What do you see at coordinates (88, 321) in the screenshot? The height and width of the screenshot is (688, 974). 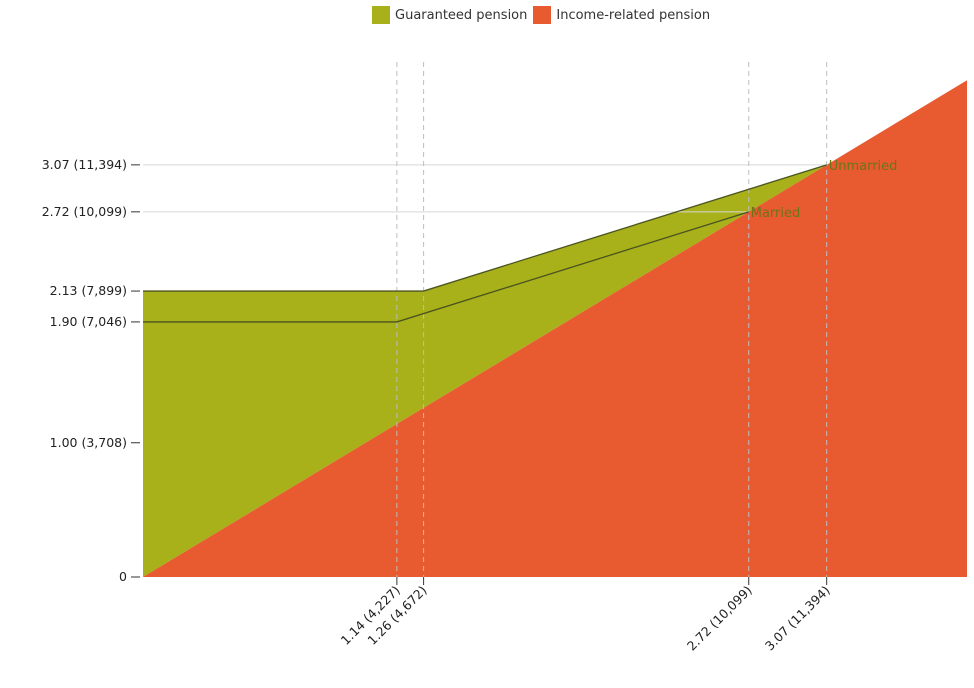 I see `y-tick-label-2: 1.90 (7,046)` at bounding box center [88, 321].